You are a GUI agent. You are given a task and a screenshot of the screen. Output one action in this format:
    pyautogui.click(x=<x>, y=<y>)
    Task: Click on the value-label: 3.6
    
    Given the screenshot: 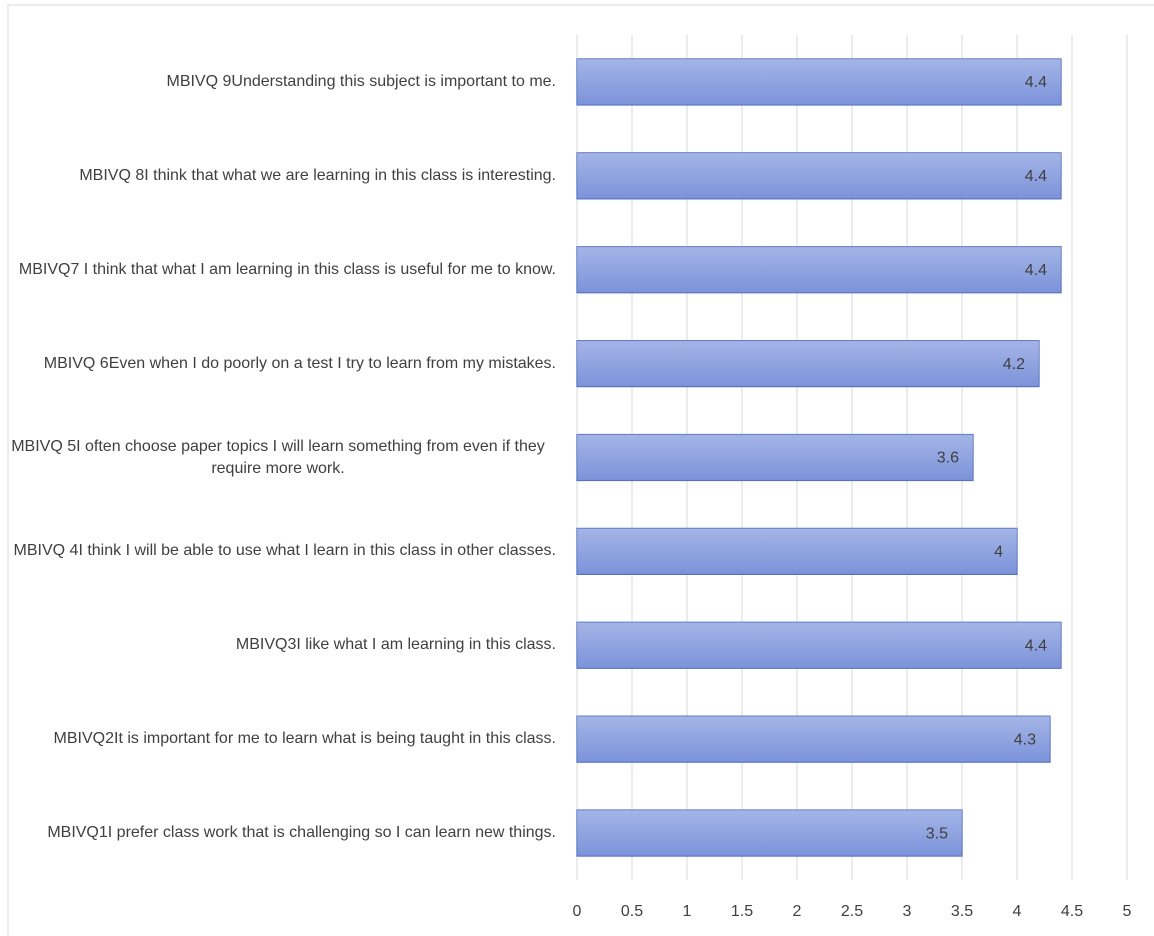 What is the action you would take?
    pyautogui.click(x=948, y=458)
    